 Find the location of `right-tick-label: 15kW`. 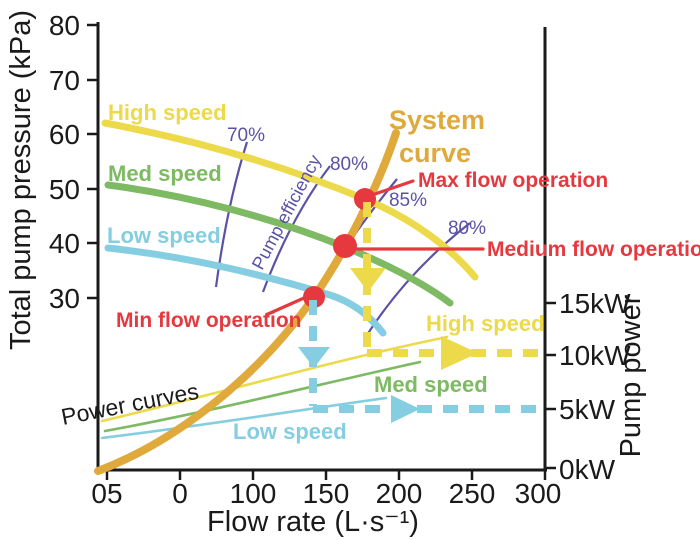

right-tick-label: 15kW is located at coordinates (595, 303).